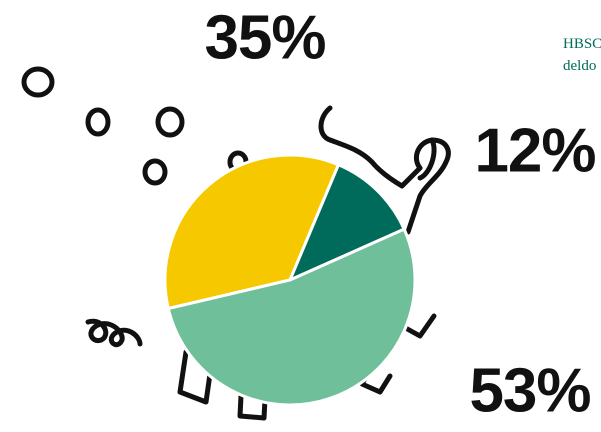 Image resolution: width=601 pixels, height=432 pixels. I want to click on value-label: 35%, so click(264, 37).